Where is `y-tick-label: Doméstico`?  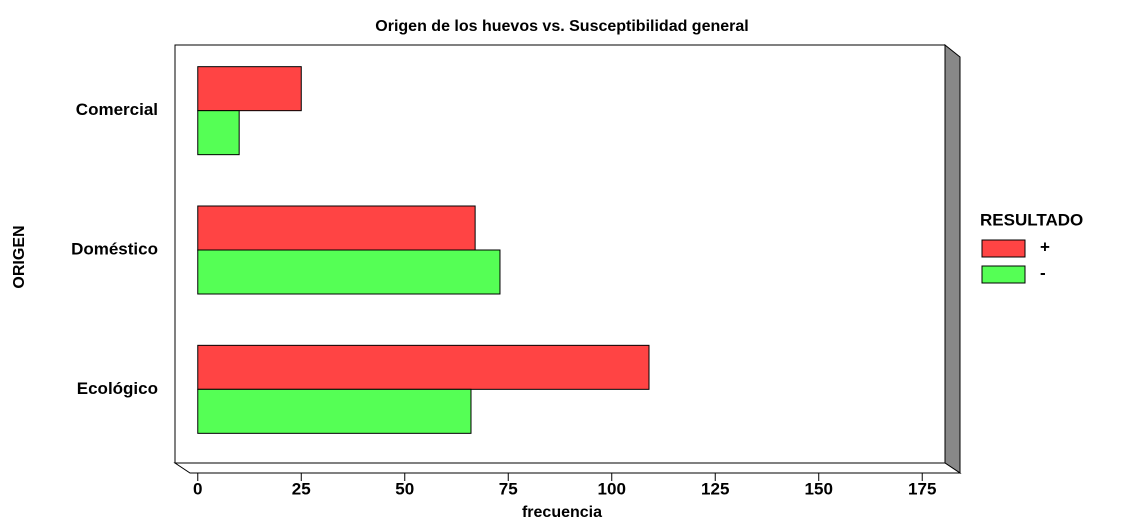
y-tick-label: Doméstico is located at coordinates (114, 248).